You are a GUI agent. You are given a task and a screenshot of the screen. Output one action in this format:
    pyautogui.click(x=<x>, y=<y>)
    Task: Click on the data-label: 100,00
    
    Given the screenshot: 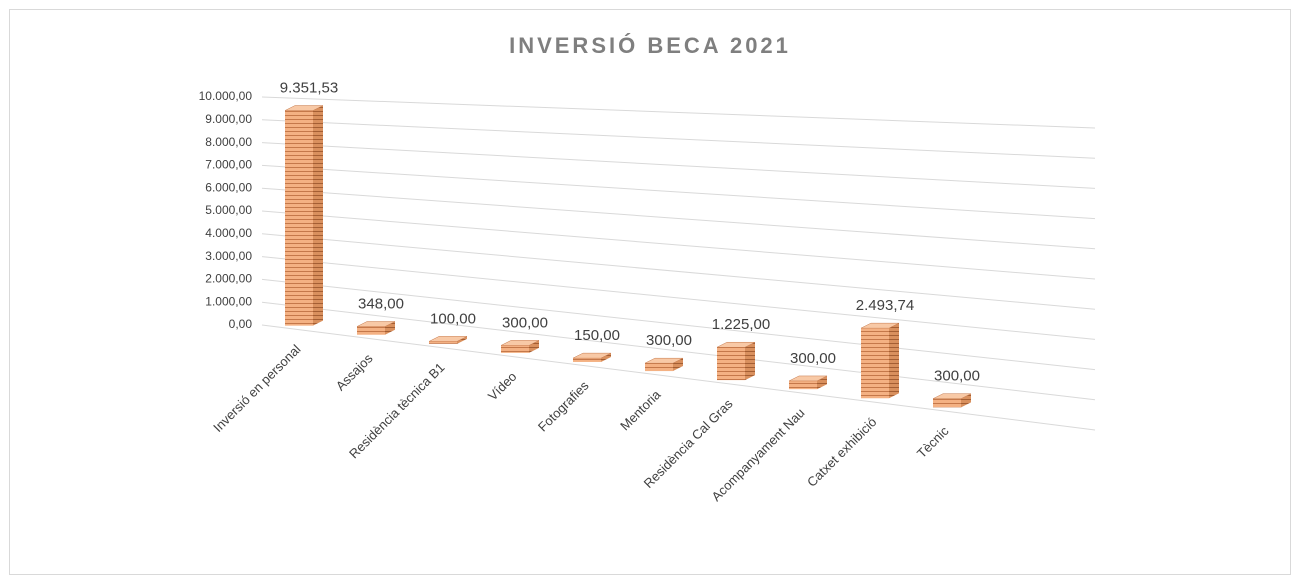 What is the action you would take?
    pyautogui.click(x=453, y=318)
    